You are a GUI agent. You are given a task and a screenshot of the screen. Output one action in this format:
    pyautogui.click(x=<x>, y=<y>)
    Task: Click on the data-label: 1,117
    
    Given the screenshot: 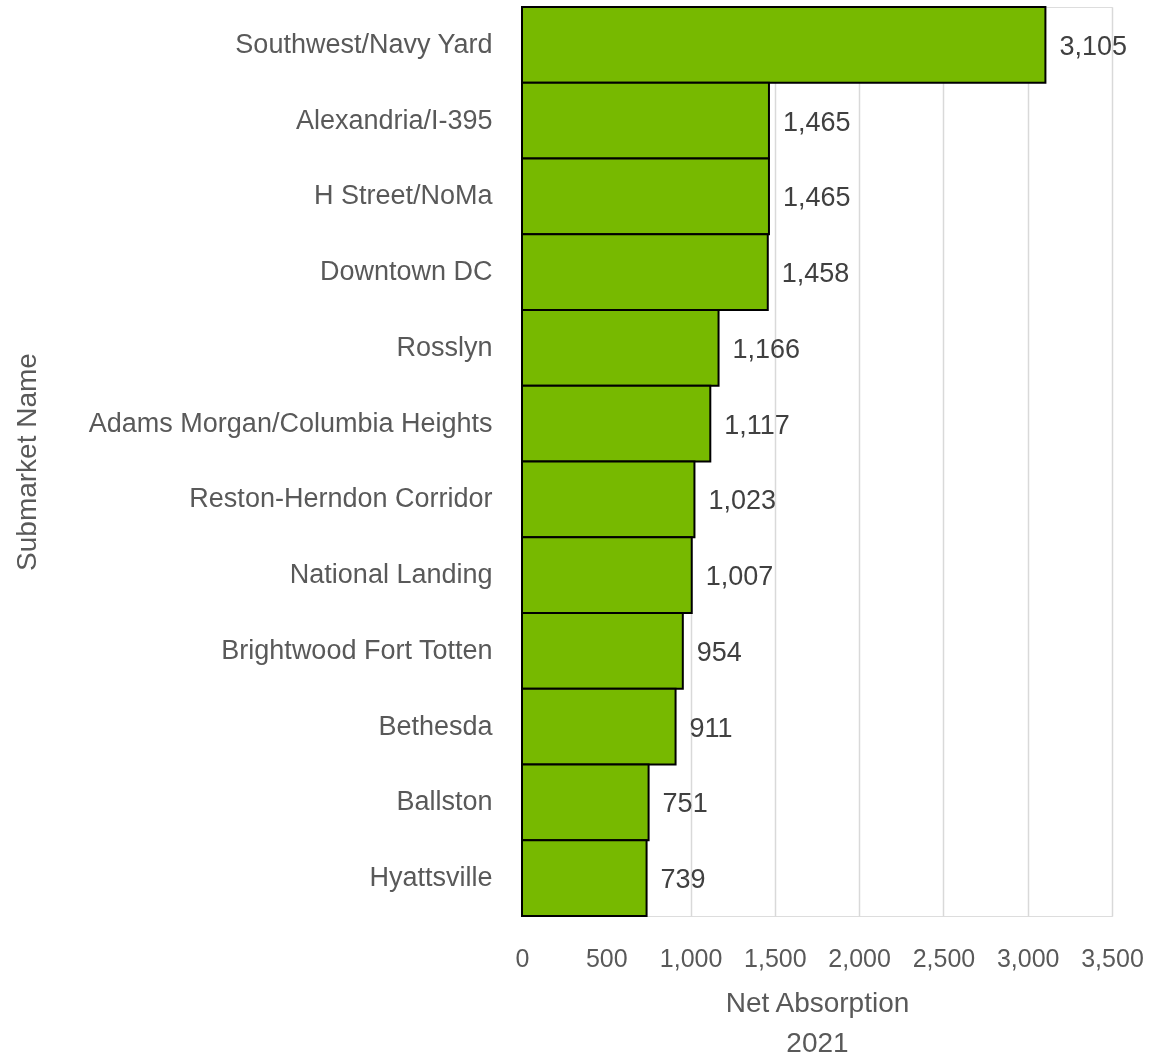 What is the action you would take?
    pyautogui.click(x=757, y=424)
    